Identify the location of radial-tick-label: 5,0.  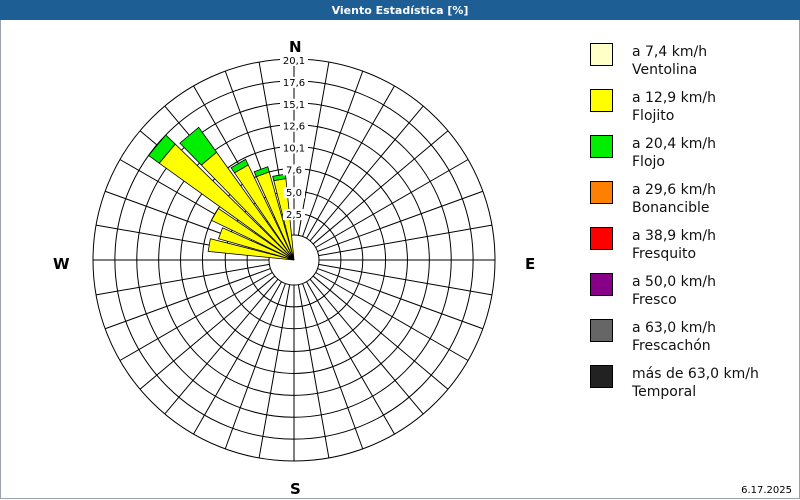
(294, 193).